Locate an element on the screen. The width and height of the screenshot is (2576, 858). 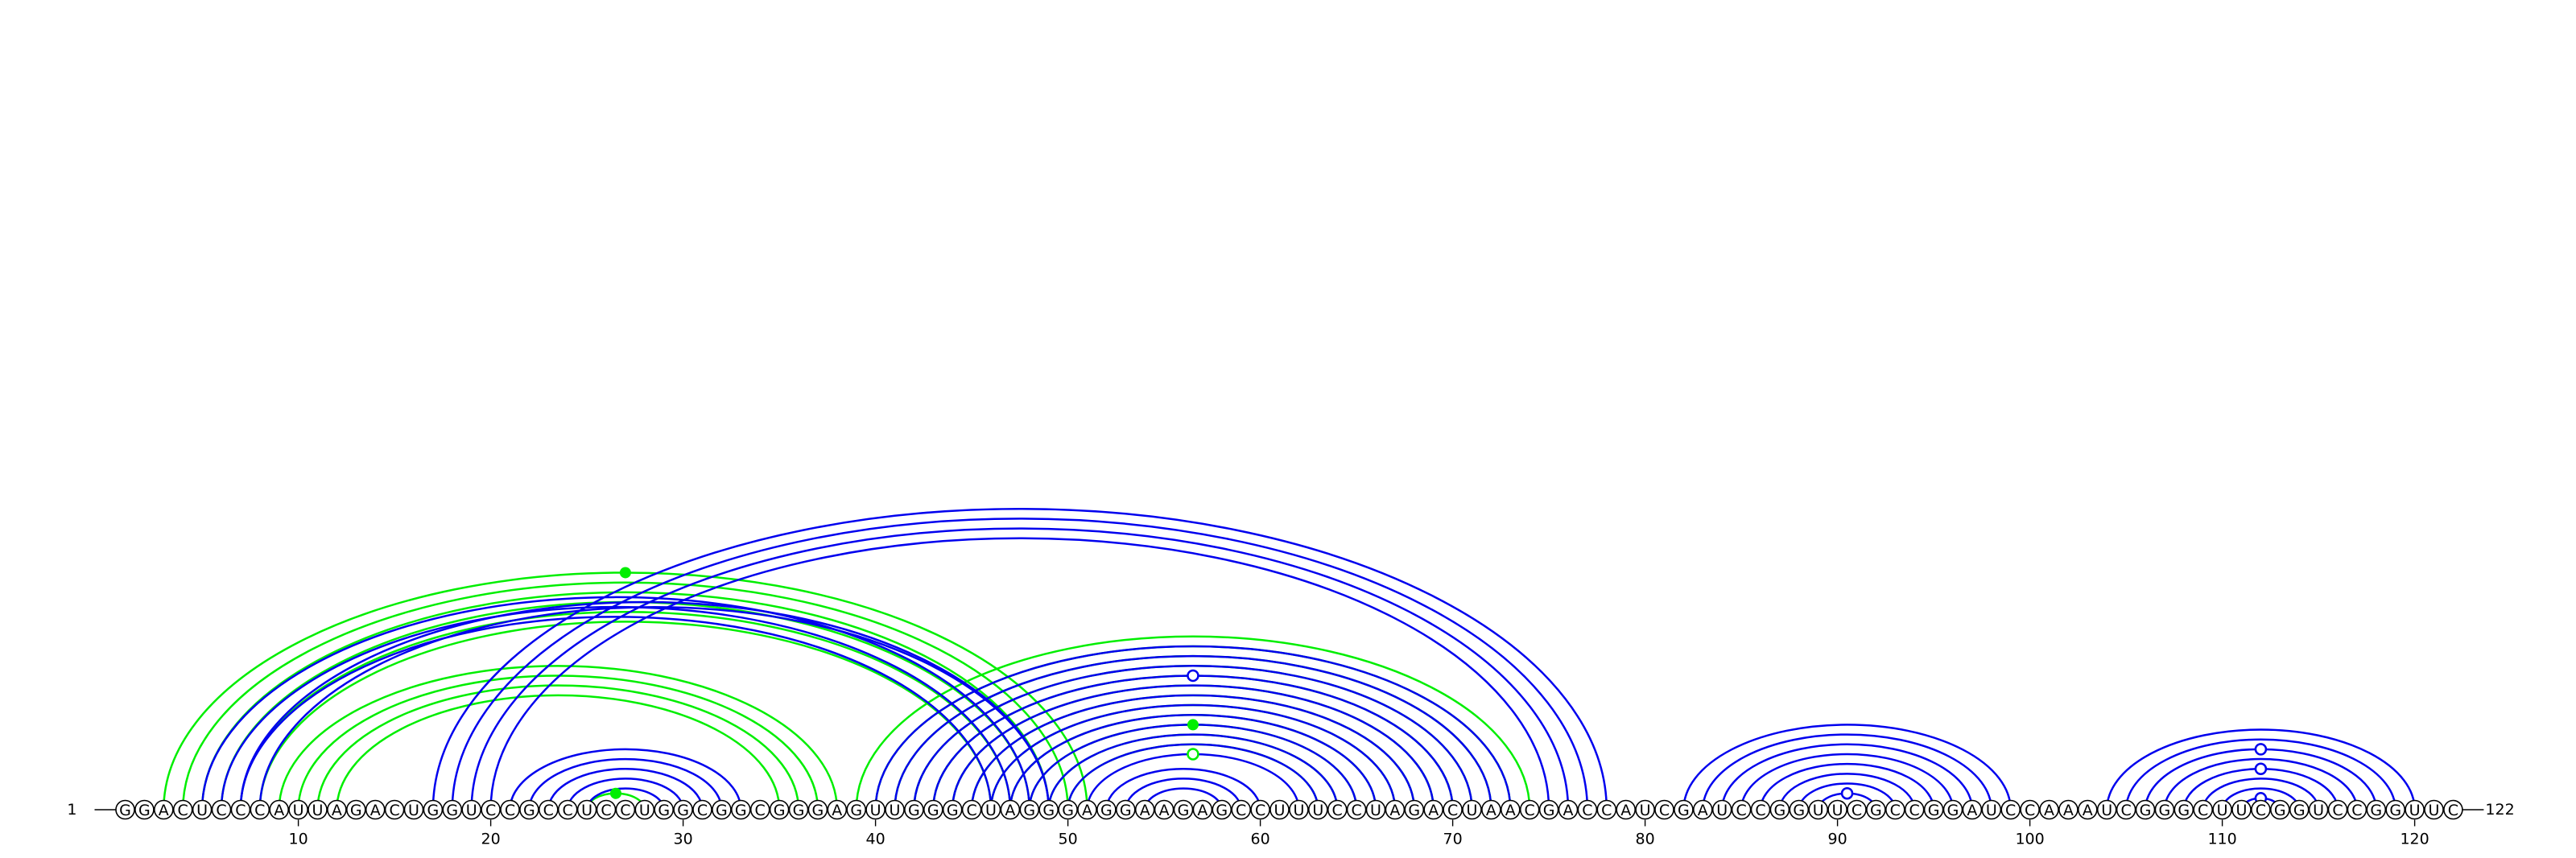
green-filled-marker is located at coordinates (1193, 725).